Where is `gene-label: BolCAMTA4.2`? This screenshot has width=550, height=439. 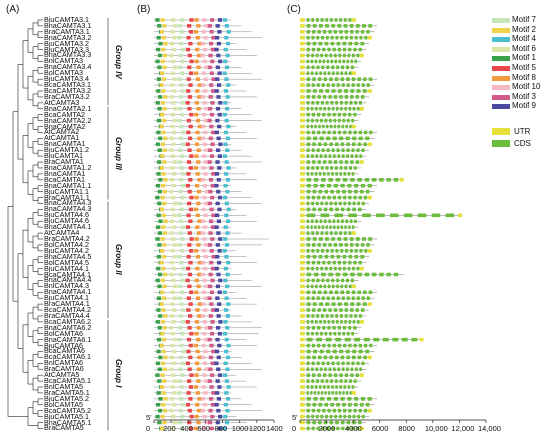
gene-label: BolCAMTA4.2 is located at coordinates (67, 244).